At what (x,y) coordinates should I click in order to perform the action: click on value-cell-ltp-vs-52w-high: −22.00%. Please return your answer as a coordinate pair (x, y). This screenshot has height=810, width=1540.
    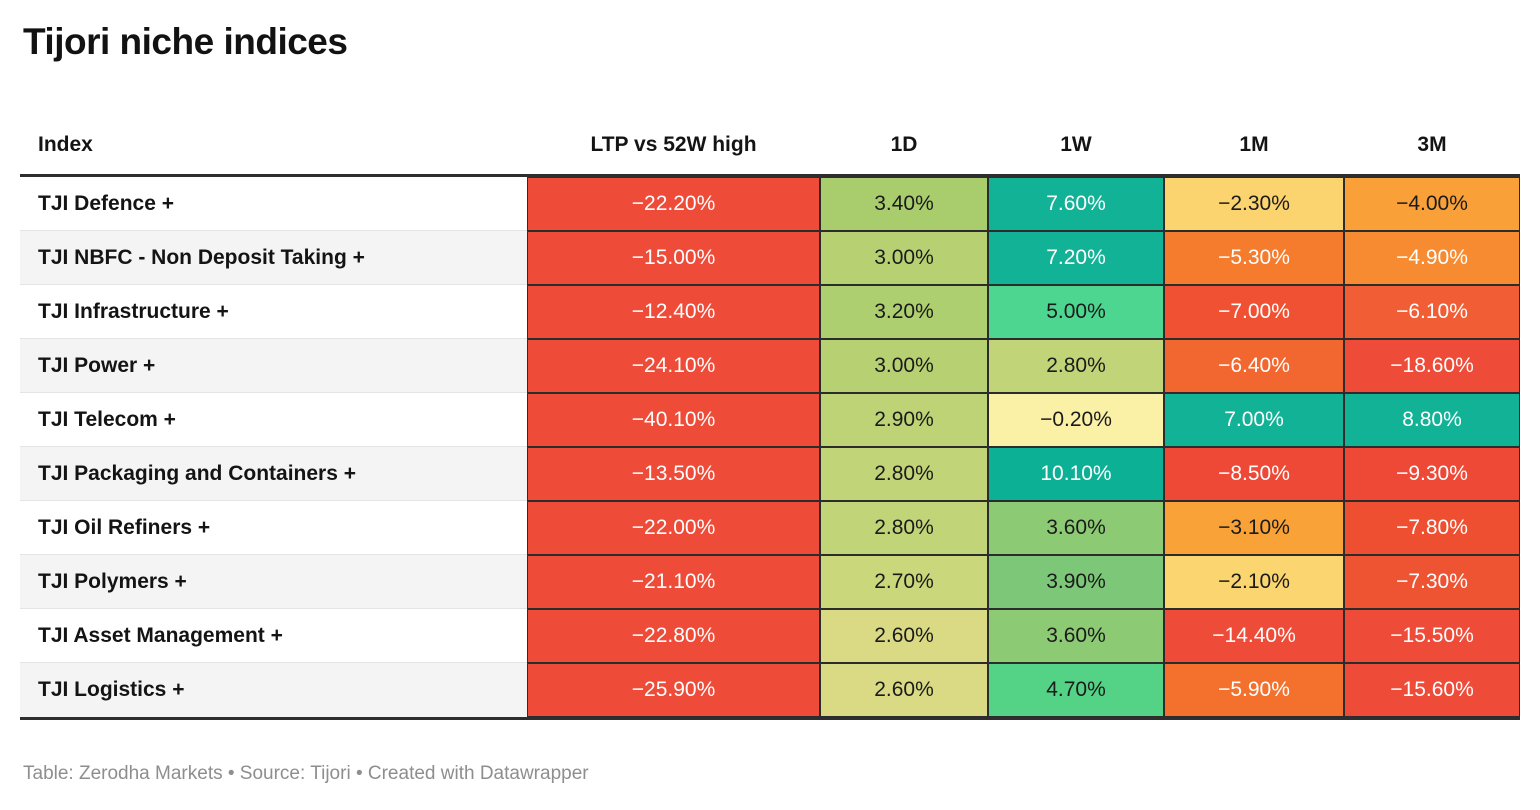
    Looking at the image, I should click on (673, 528).